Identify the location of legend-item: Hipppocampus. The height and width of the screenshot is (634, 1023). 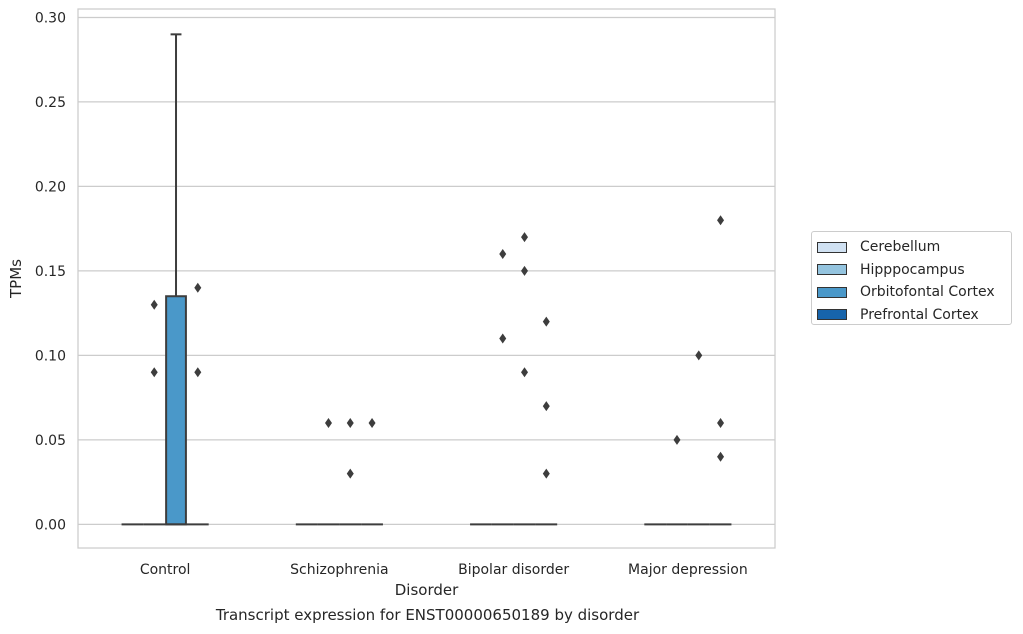
(914, 270).